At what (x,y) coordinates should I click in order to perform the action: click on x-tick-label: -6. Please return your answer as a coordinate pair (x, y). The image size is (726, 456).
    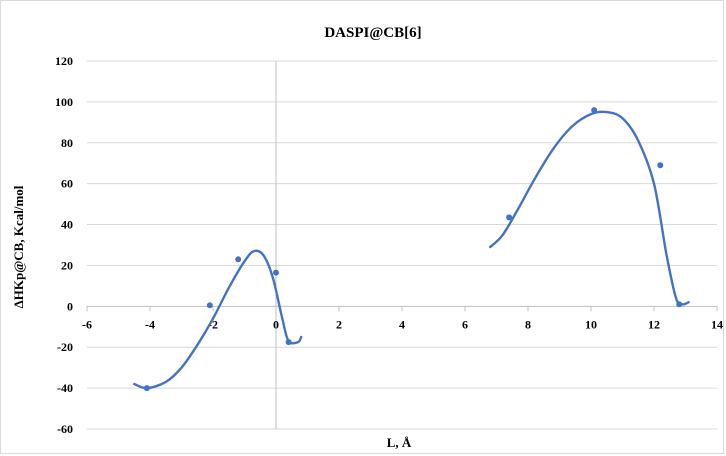
    Looking at the image, I should click on (87, 324).